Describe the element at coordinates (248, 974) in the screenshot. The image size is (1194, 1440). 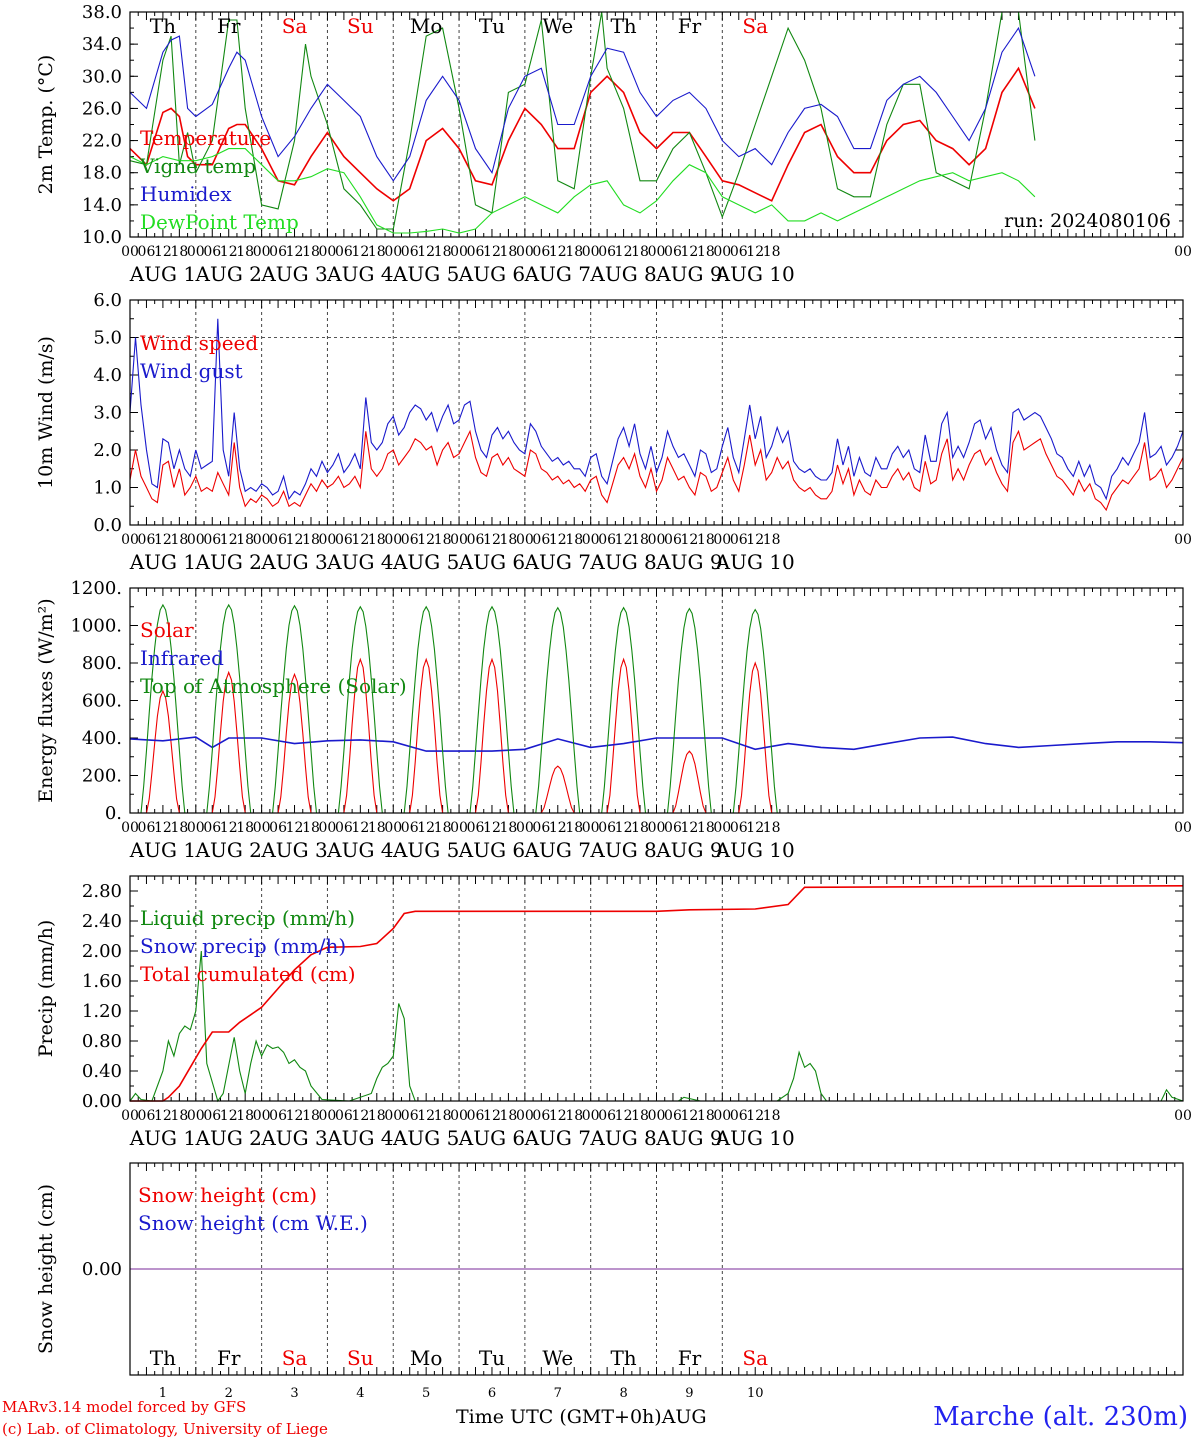
I see `legend-entry: Total cumulated (cm)` at that location.